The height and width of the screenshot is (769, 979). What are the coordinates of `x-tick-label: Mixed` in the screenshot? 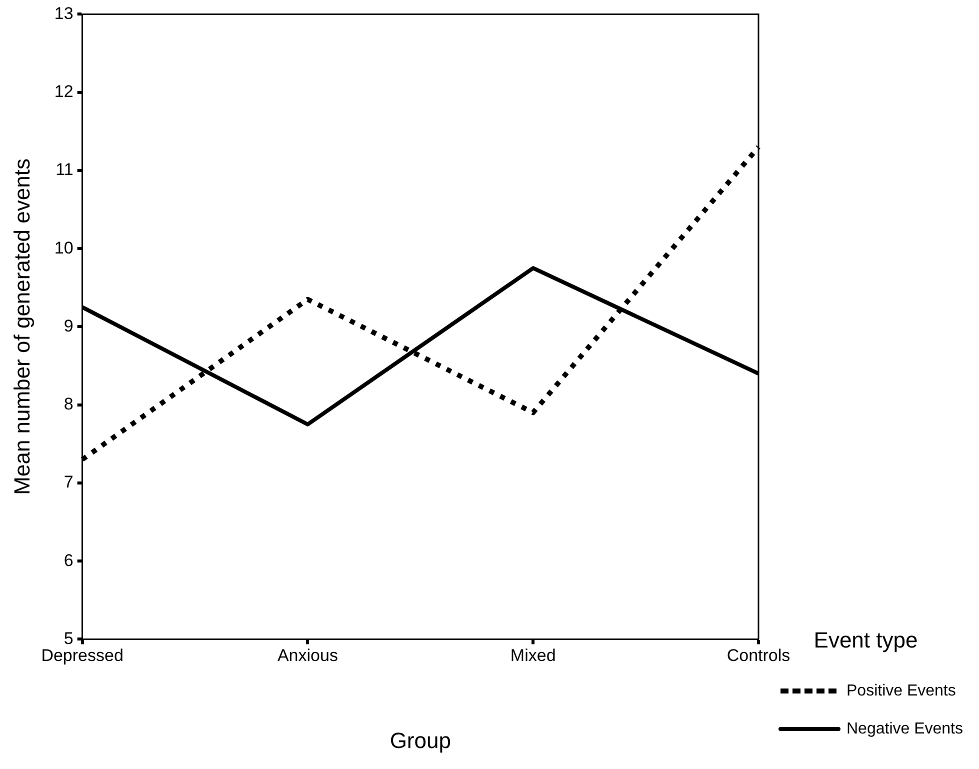 It's located at (533, 656).